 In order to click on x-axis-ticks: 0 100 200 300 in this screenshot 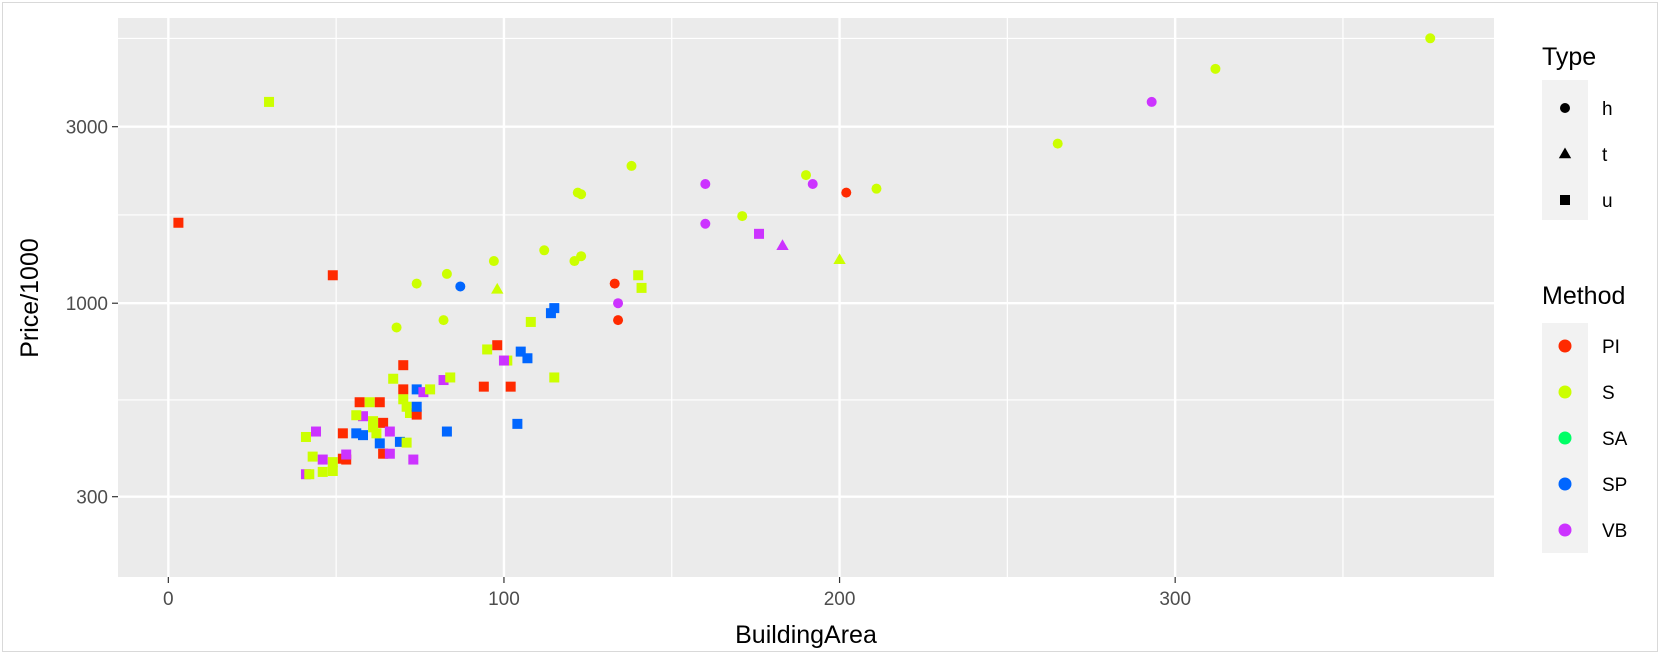, I will do `click(677, 593)`.